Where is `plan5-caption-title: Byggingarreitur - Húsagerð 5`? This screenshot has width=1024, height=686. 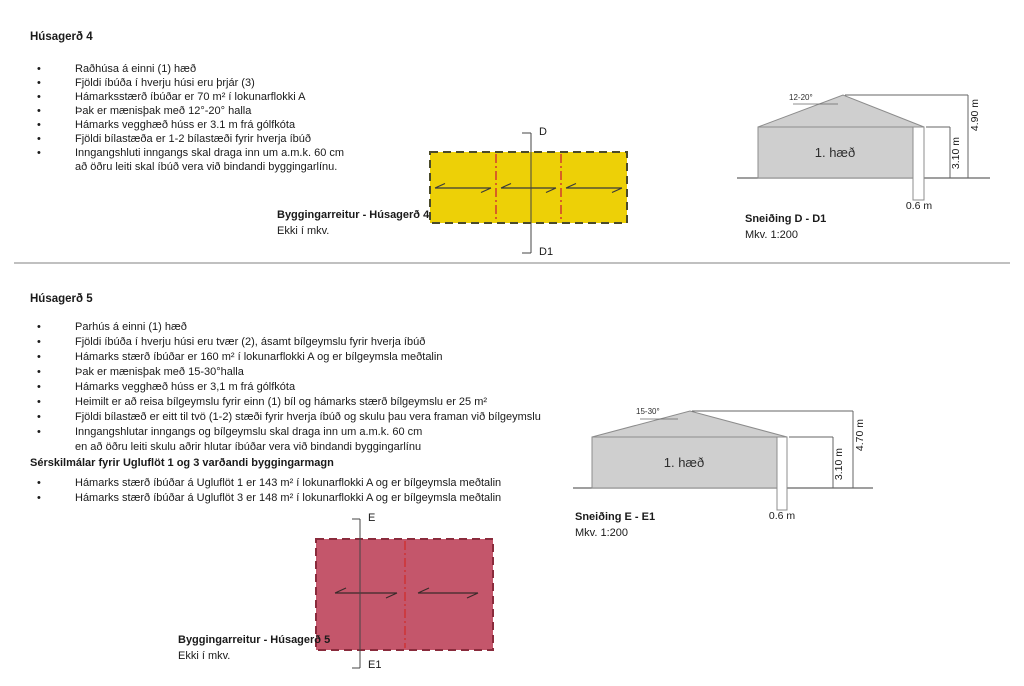 plan5-caption-title: Byggingarreitur - Húsagerð 5 is located at coordinates (254, 640).